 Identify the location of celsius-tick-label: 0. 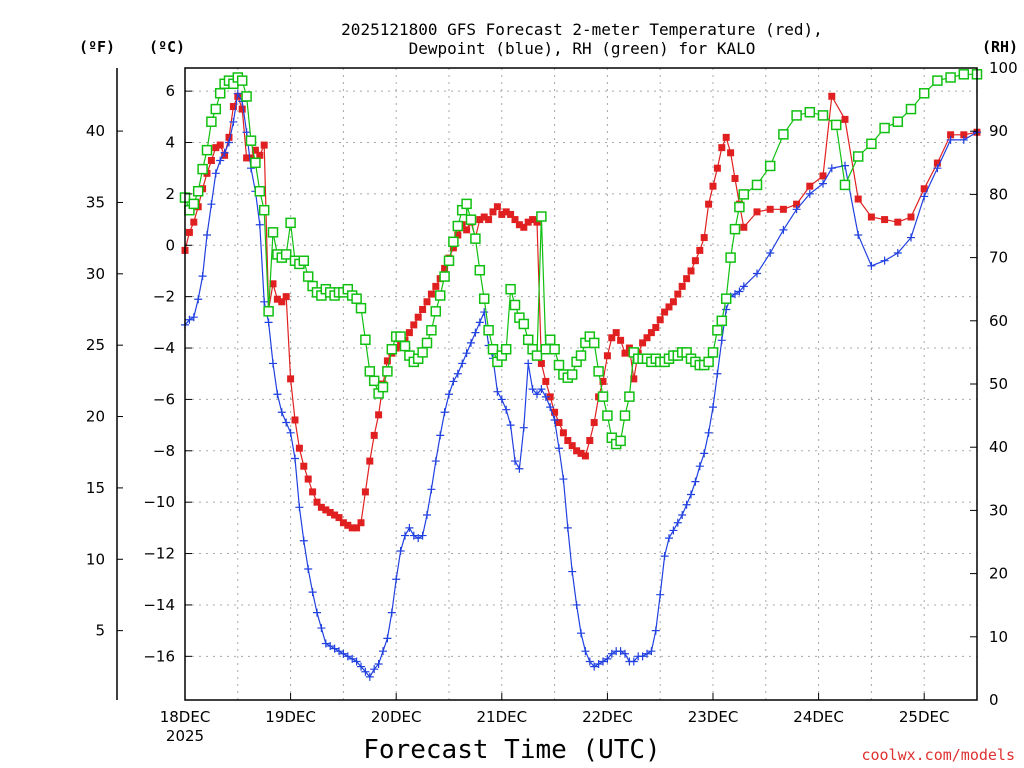
(170, 245).